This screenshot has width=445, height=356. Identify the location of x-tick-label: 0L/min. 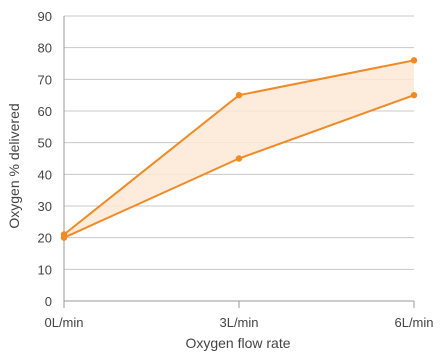
(63, 322).